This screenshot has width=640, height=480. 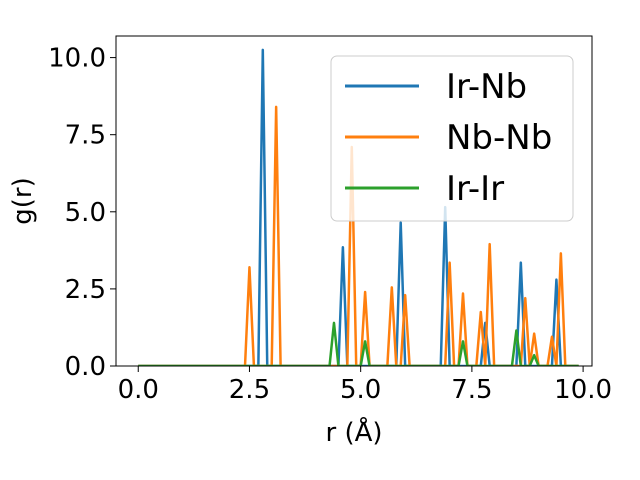 What do you see at coordinates (358, 343) in the screenshot?
I see `series-line-ir-ir` at bounding box center [358, 343].